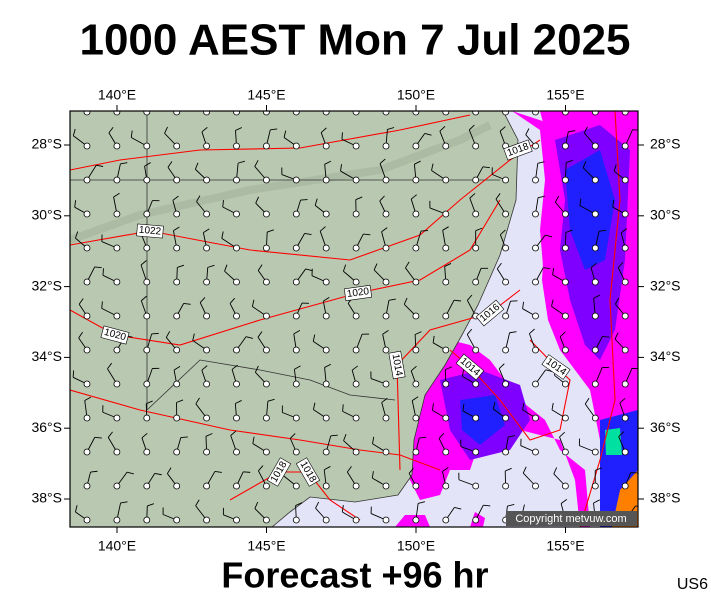  I want to click on lon-label: 155°E, so click(565, 546).